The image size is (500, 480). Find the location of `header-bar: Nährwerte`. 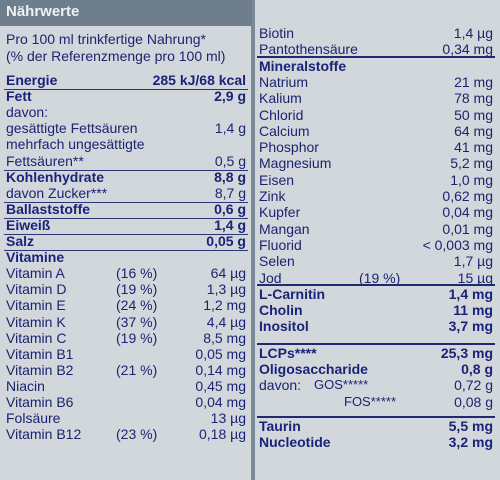

header-bar: Nährwerte is located at coordinates (126, 13).